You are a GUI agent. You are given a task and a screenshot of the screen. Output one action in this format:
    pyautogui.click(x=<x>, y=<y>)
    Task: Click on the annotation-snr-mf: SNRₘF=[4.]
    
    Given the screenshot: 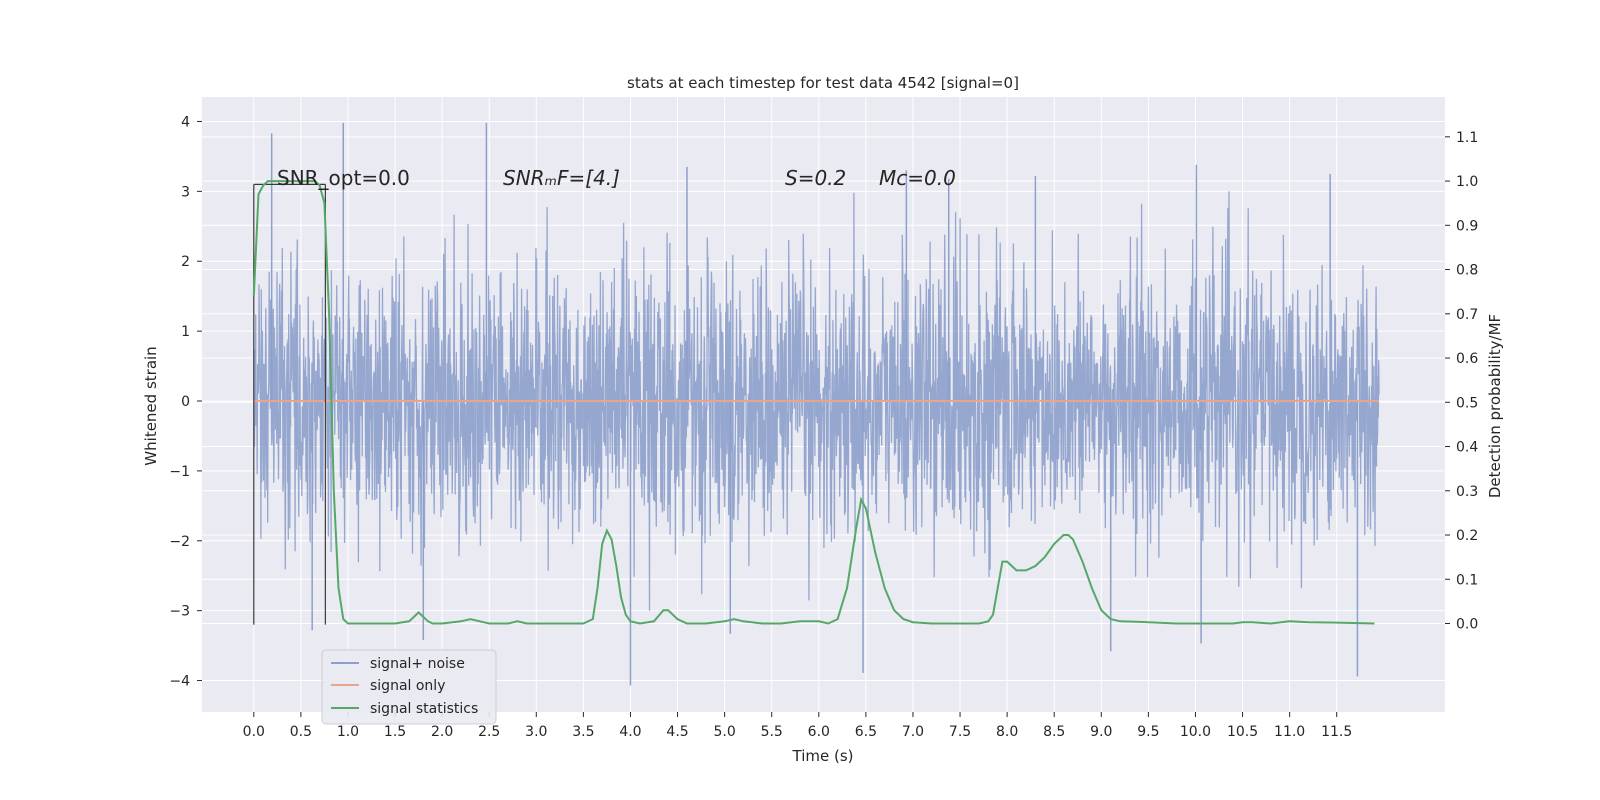 What is the action you would take?
    pyautogui.click(x=561, y=178)
    